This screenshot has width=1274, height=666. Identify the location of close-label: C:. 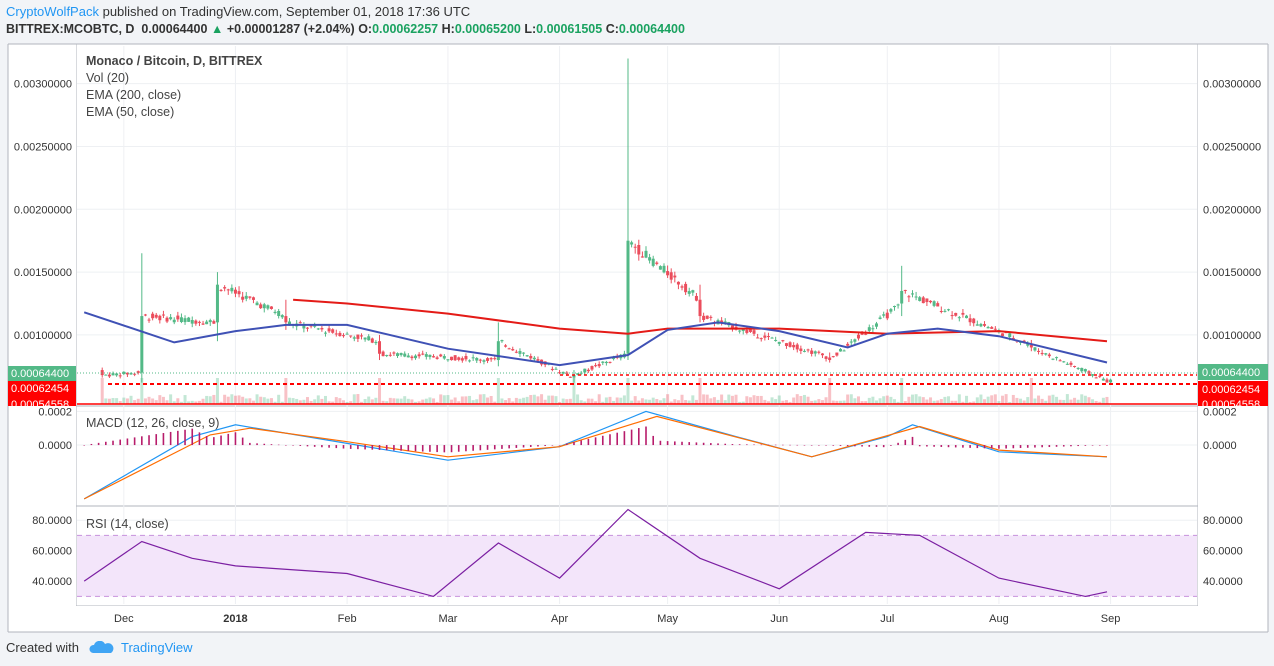
(612, 29).